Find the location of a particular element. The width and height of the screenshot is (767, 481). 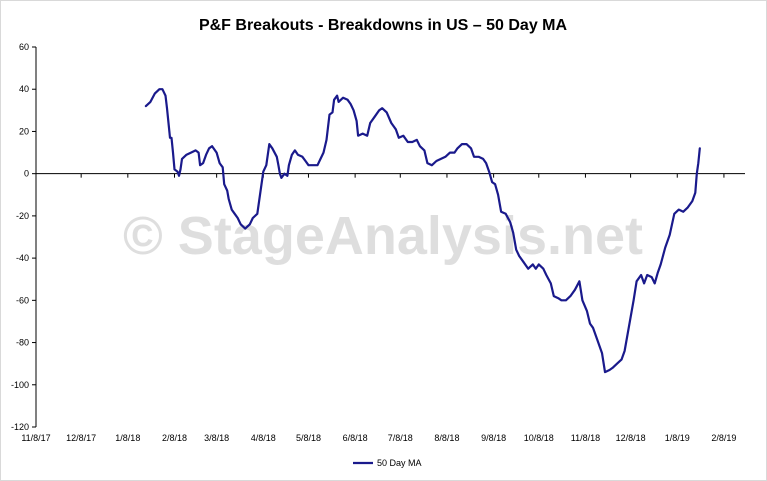

y-tick-label: -80 is located at coordinates (22, 343).